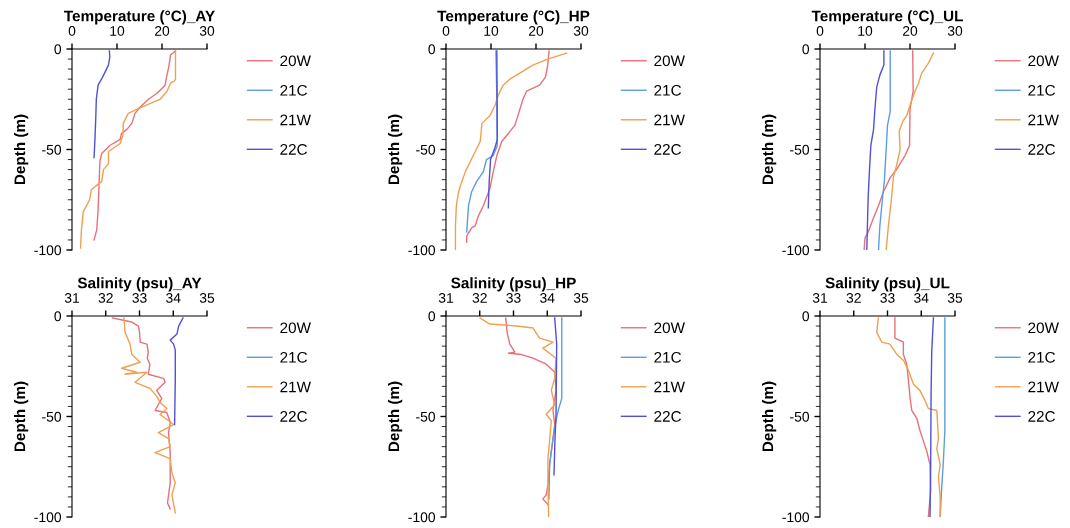 The height and width of the screenshot is (528, 1070). What do you see at coordinates (513, 17) in the screenshot?
I see `chart-title: Temperature (°C)_HP` at bounding box center [513, 17].